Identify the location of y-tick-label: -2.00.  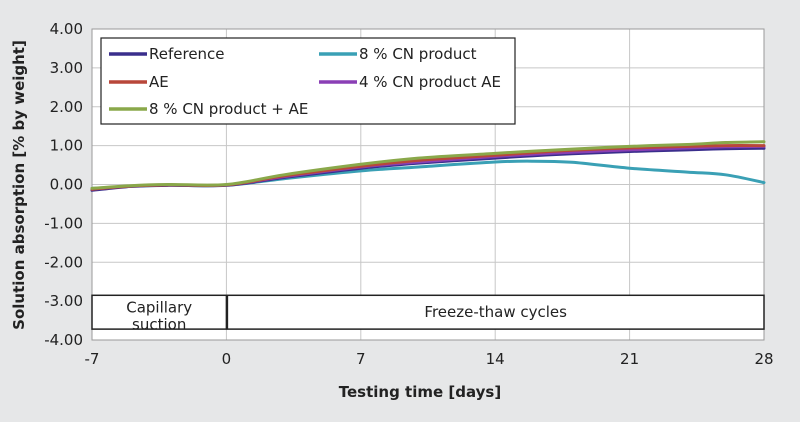
(63, 262).